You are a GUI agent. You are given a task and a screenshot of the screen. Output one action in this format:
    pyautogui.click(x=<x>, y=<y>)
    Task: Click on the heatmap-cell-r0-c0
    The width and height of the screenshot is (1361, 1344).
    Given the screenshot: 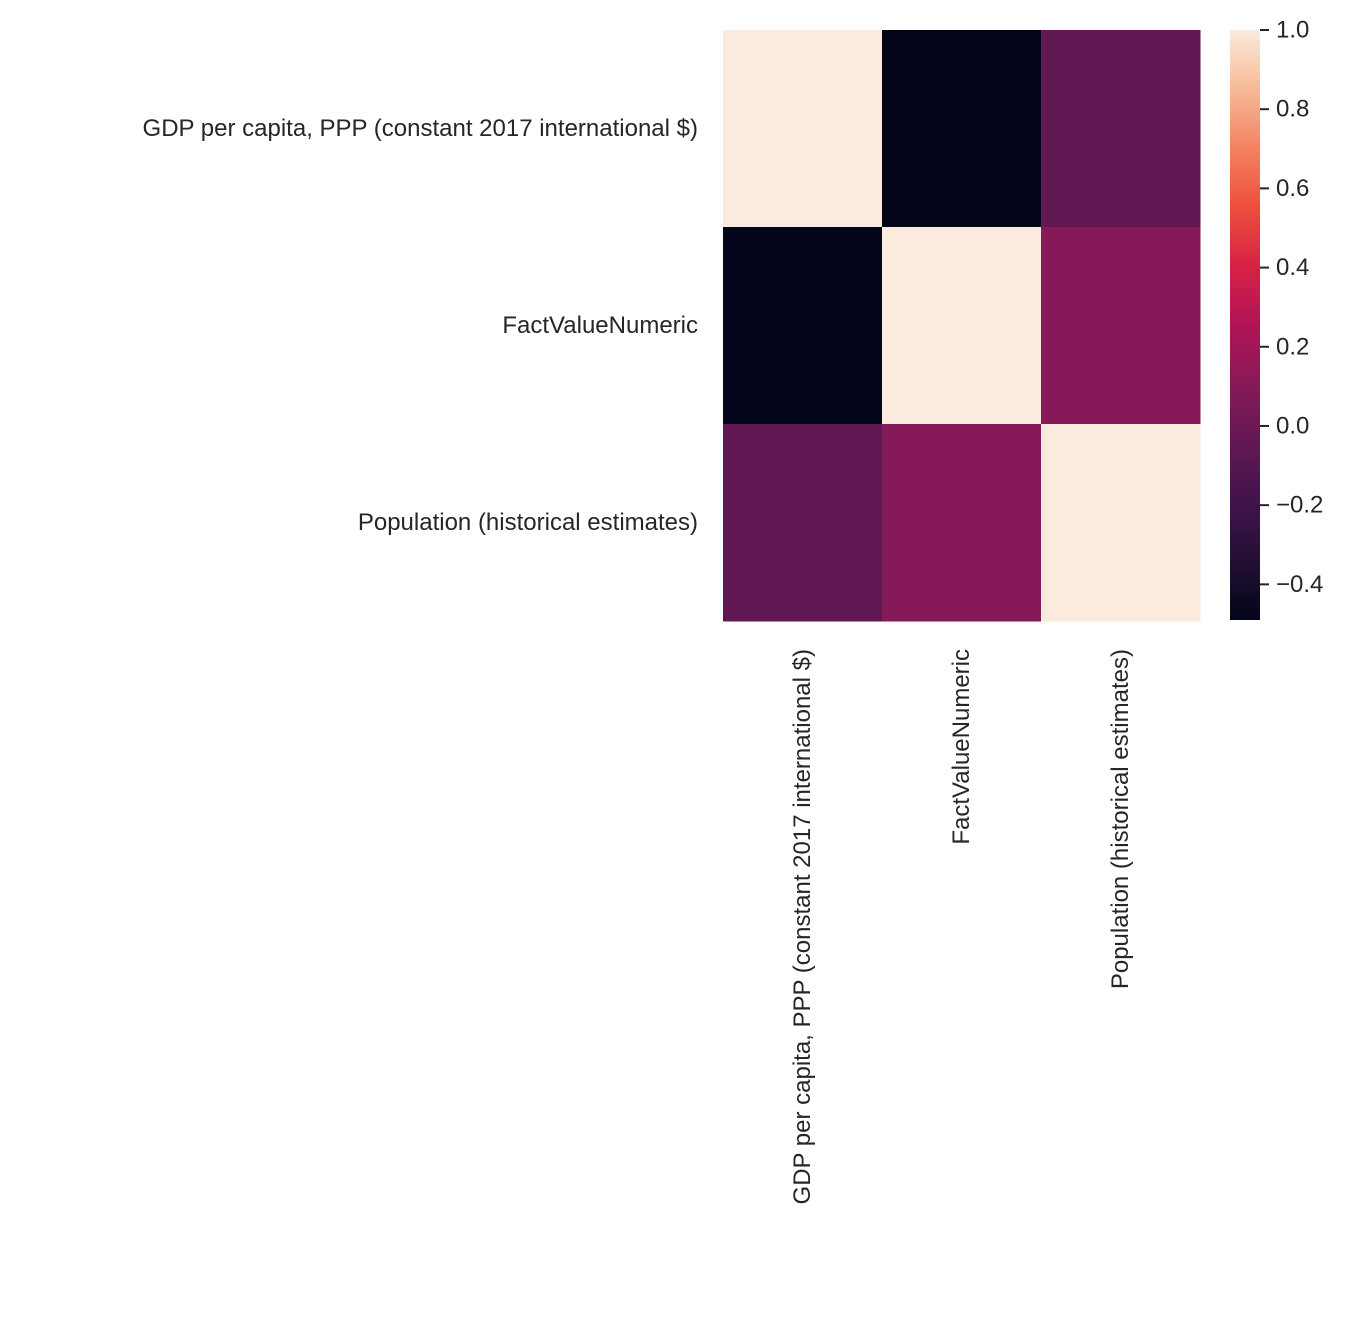 What is the action you would take?
    pyautogui.click(x=803, y=129)
    